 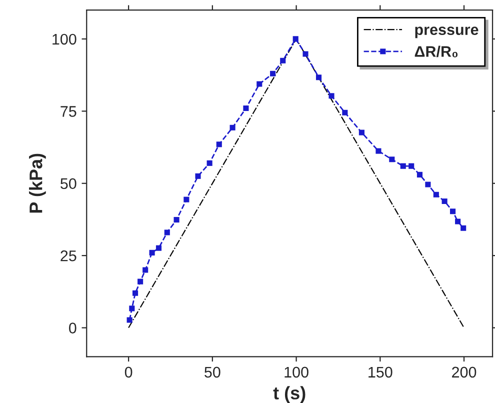 I want to click on legend-label: ΔR/R₀, so click(x=436, y=52).